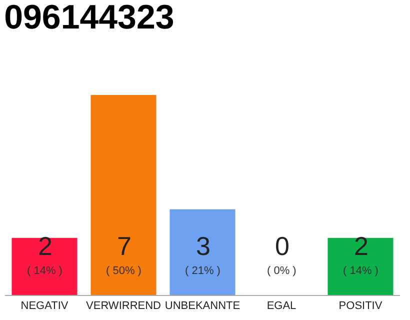 This screenshot has width=410, height=320. Describe the element at coordinates (281, 254) in the screenshot. I see `data-label: 0 ( 0% )` at that location.